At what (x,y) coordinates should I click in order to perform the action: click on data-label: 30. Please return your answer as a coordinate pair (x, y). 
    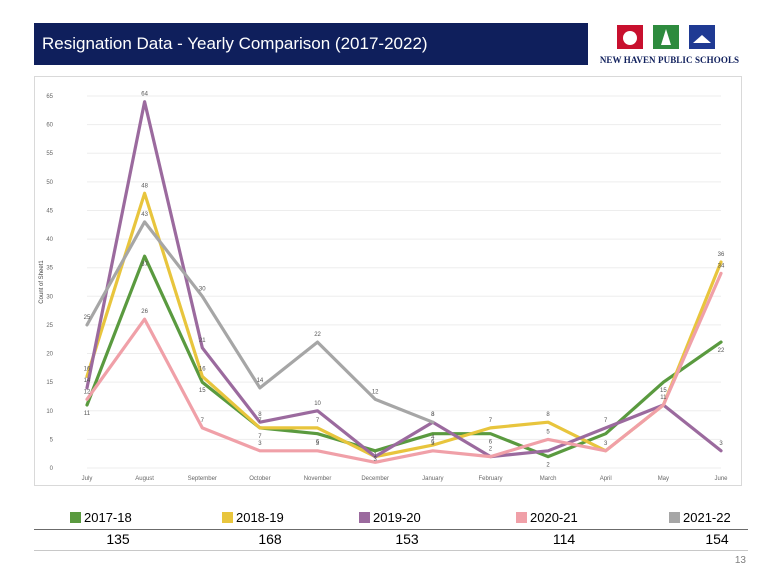
    Looking at the image, I should click on (202, 289).